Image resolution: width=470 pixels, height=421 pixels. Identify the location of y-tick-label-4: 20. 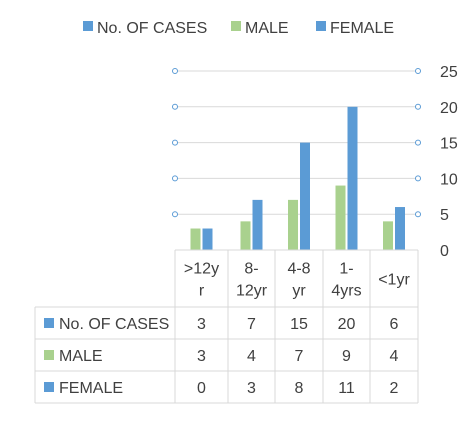
(449, 108).